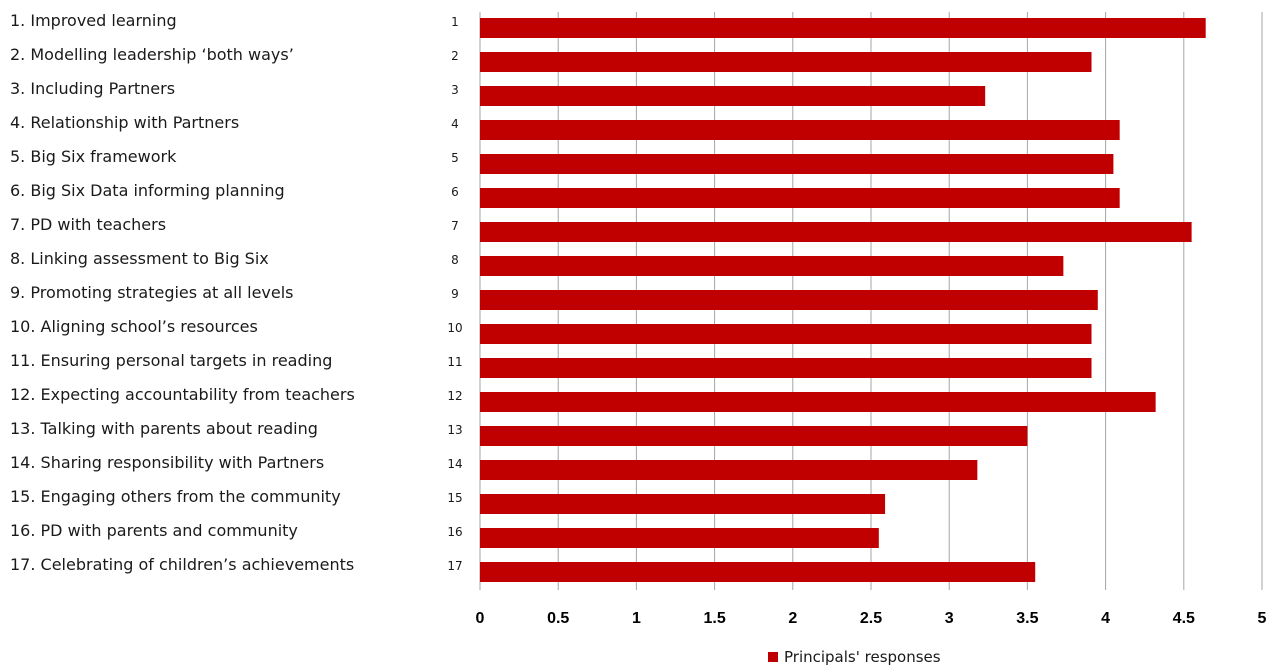 The width and height of the screenshot is (1278, 670). What do you see at coordinates (455, 226) in the screenshot?
I see `category-label: 7` at bounding box center [455, 226].